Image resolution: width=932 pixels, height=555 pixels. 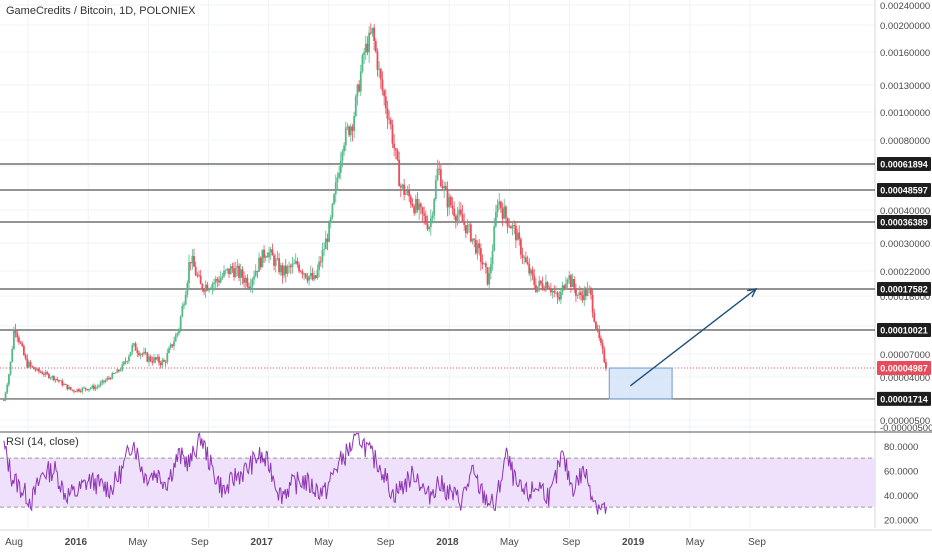 What do you see at coordinates (901, 447) in the screenshot?
I see `rsi-tick-label: 80.0000` at bounding box center [901, 447].